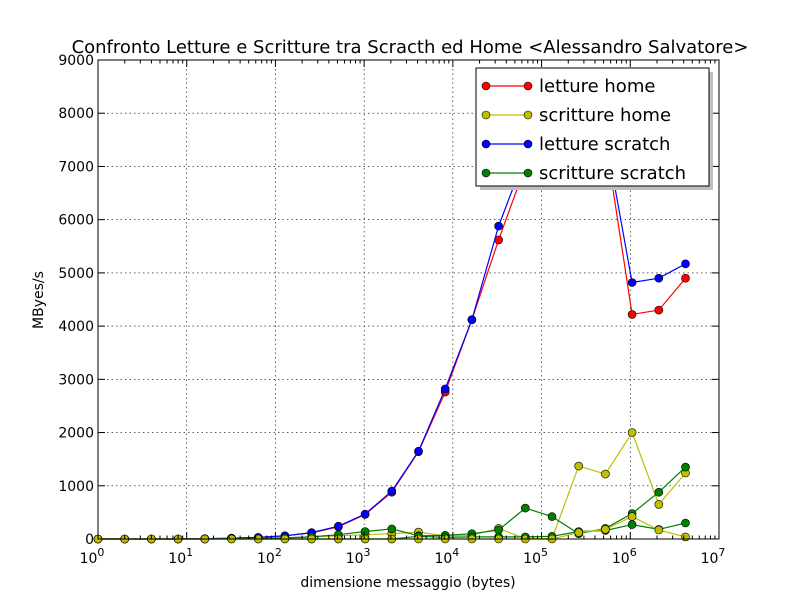 The width and height of the screenshot is (800, 600). Describe the element at coordinates (446, 556) in the screenshot. I see `x-tick-label: 10⁴` at that location.